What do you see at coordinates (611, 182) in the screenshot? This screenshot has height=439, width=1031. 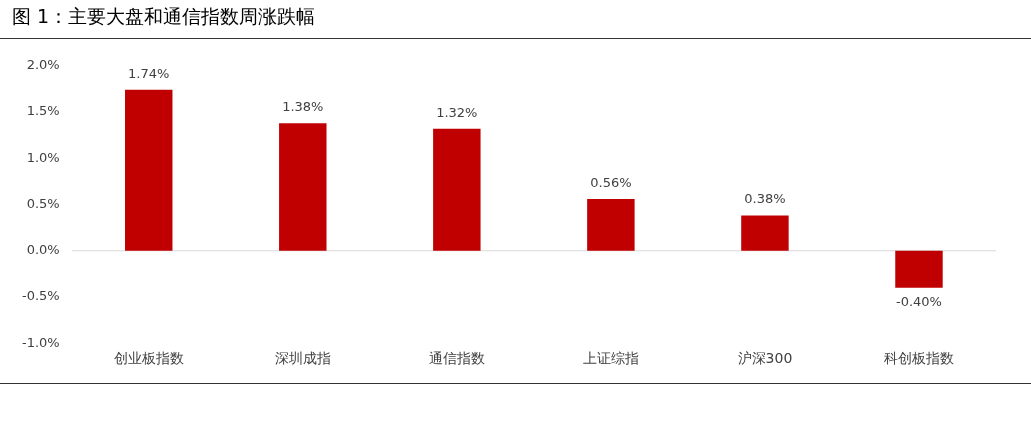 I see `data-label: 0.56%` at bounding box center [611, 182].